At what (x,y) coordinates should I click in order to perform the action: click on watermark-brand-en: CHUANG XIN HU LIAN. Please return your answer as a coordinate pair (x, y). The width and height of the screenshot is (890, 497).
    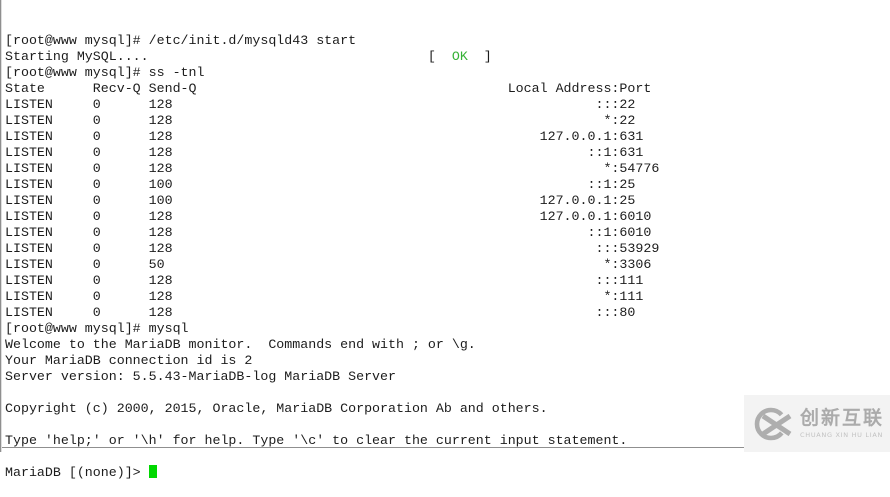
    Looking at the image, I should click on (842, 434).